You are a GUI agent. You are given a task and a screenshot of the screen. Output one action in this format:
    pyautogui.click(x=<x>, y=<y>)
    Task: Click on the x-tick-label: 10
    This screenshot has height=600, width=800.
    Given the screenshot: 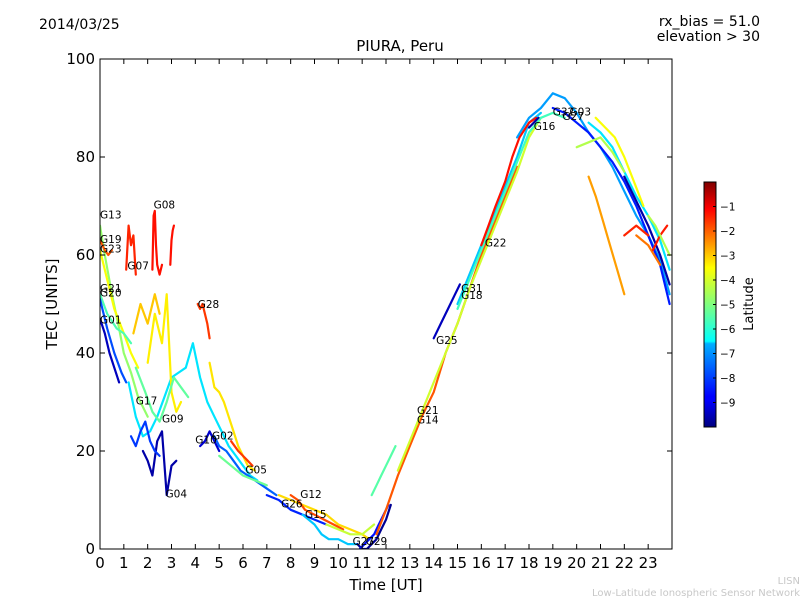 What is the action you would take?
    pyautogui.click(x=338, y=563)
    